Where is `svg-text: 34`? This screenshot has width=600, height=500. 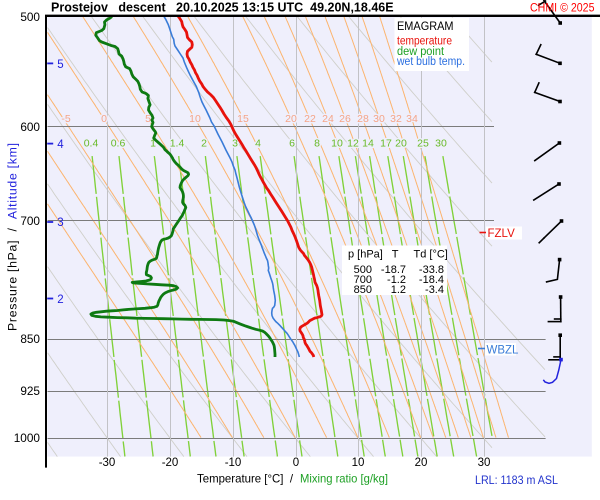 svg-text: 34 is located at coordinates (412, 119).